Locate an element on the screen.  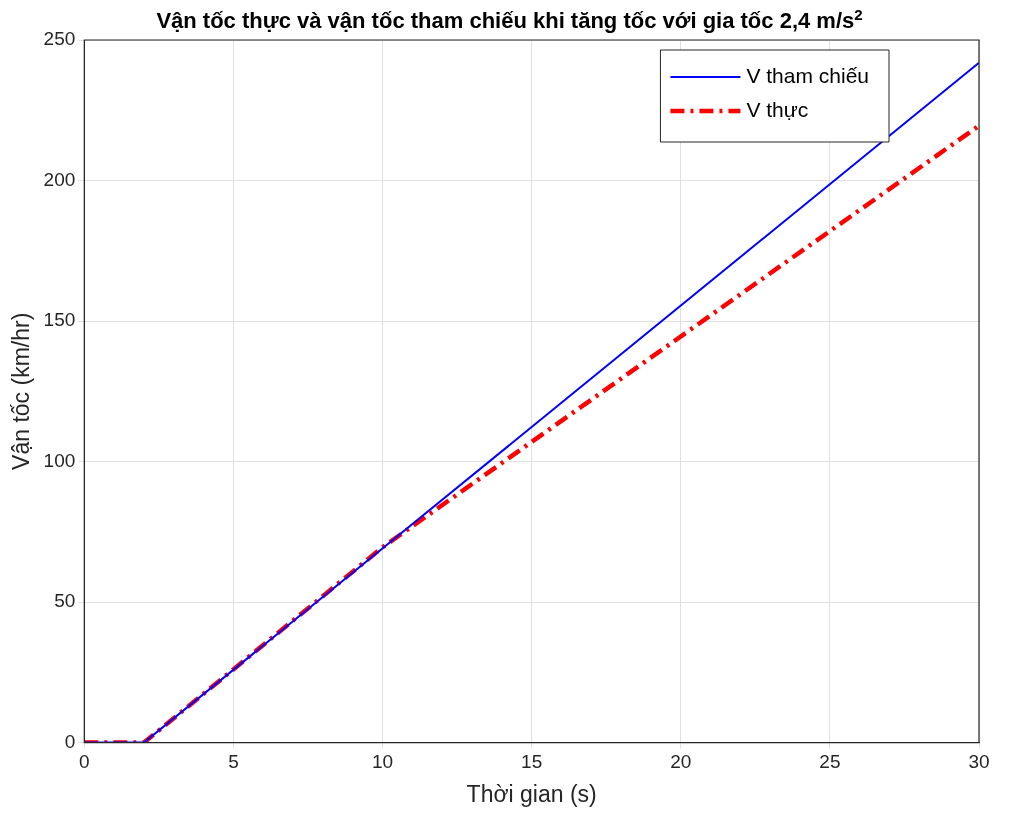
y-tick-label: 150 is located at coordinates (59, 320).